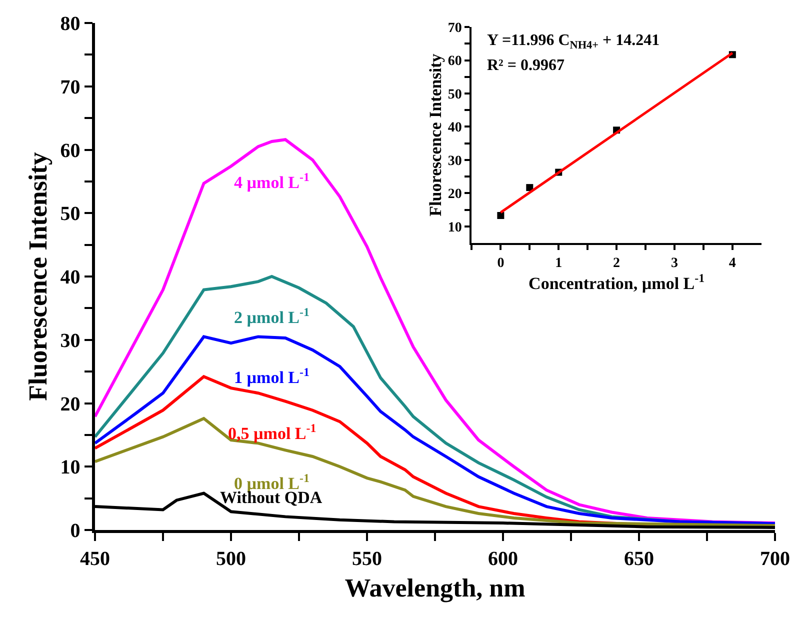 This screenshot has height=619, width=796. What do you see at coordinates (231, 559) in the screenshot?
I see `x-tick-label: 500` at bounding box center [231, 559].